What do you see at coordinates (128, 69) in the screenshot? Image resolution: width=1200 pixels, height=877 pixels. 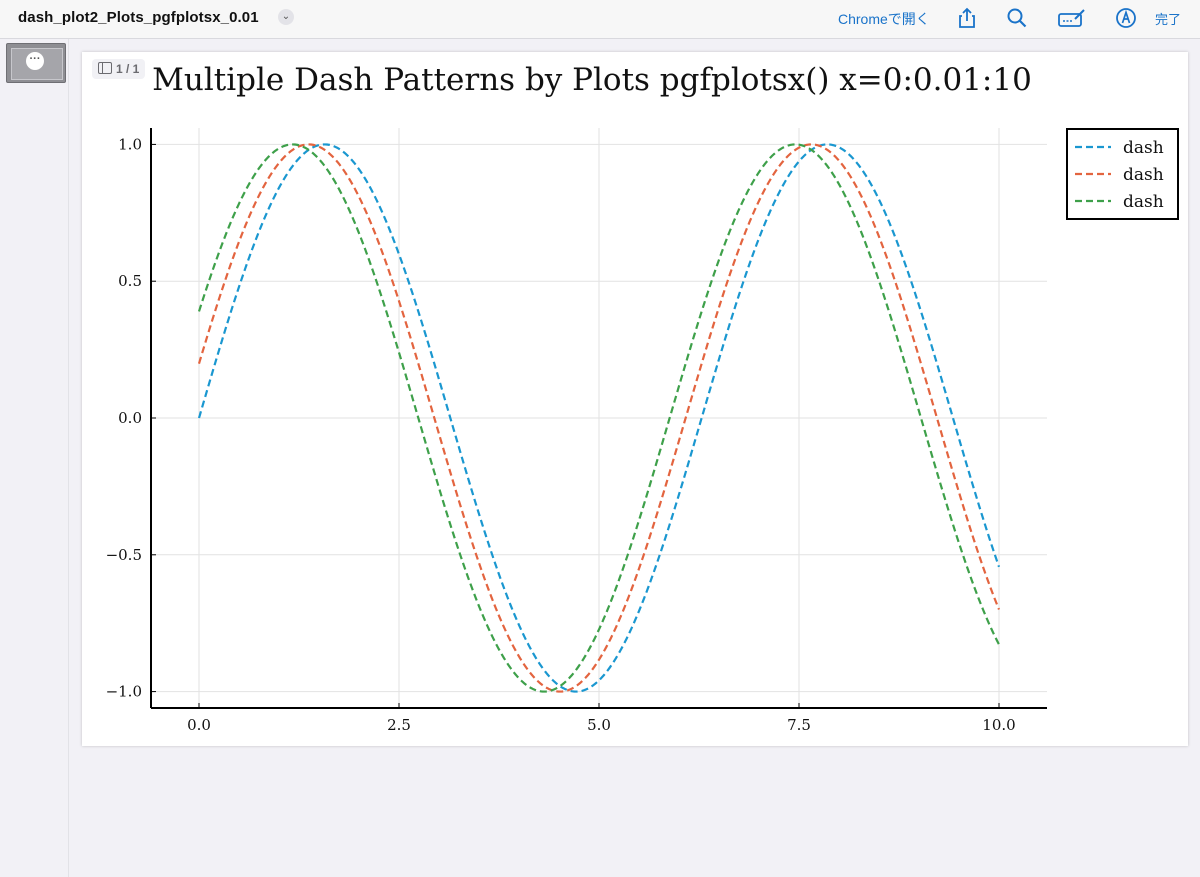 I see `page-number-label: 1 / 1` at bounding box center [128, 69].